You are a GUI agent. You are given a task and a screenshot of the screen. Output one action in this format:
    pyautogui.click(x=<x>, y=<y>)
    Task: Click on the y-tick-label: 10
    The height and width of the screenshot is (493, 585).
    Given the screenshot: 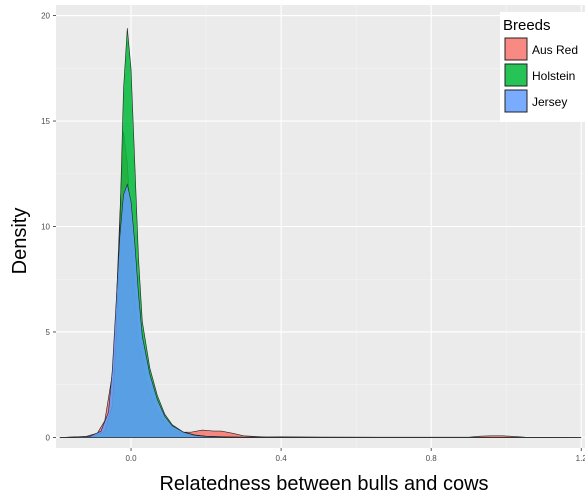 What is the action you would take?
    pyautogui.click(x=45, y=227)
    